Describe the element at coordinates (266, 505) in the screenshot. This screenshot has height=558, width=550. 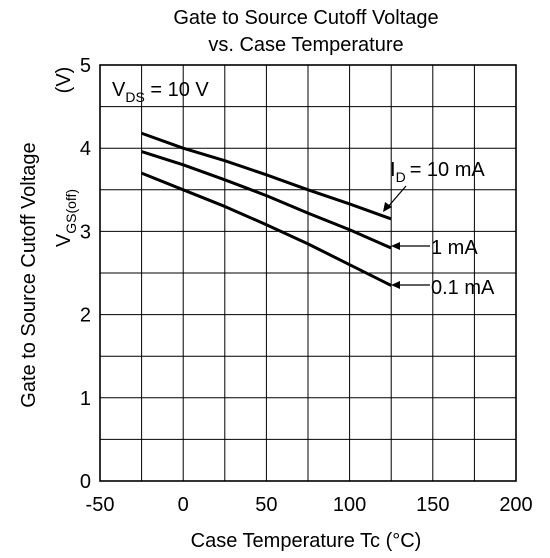
I see `x-tick-label: 50` at that location.